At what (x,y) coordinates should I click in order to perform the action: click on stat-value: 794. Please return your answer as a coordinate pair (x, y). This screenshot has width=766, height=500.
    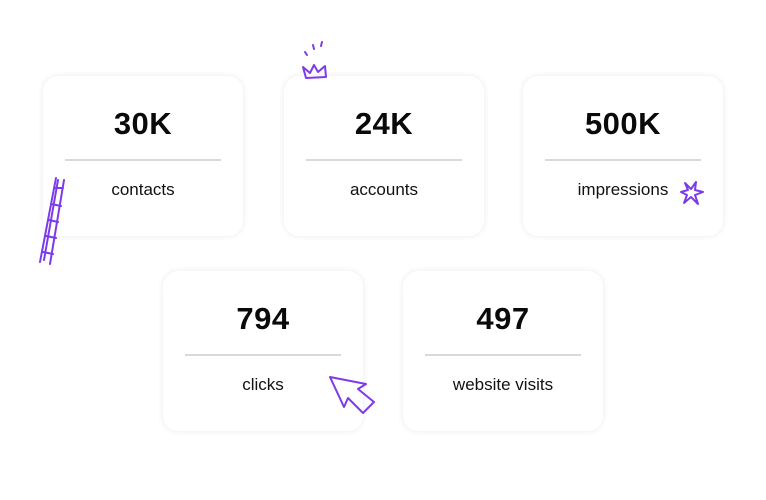
    Looking at the image, I should click on (263, 318).